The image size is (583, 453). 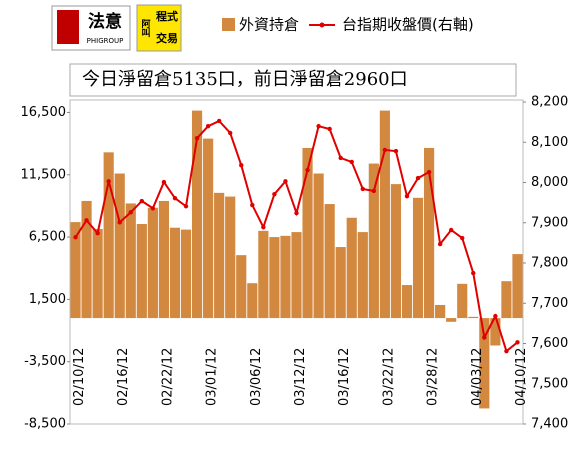 I want to click on y2-tick-label: 7,400, so click(x=549, y=424).